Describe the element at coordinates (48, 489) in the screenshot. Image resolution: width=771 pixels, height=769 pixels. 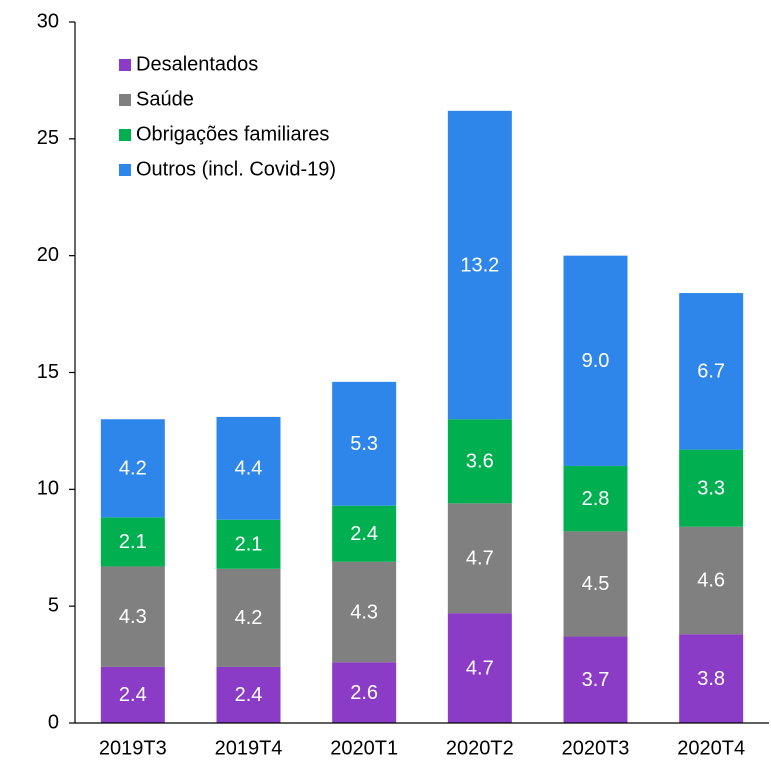
I see `y-tick-label: 10` at that location.